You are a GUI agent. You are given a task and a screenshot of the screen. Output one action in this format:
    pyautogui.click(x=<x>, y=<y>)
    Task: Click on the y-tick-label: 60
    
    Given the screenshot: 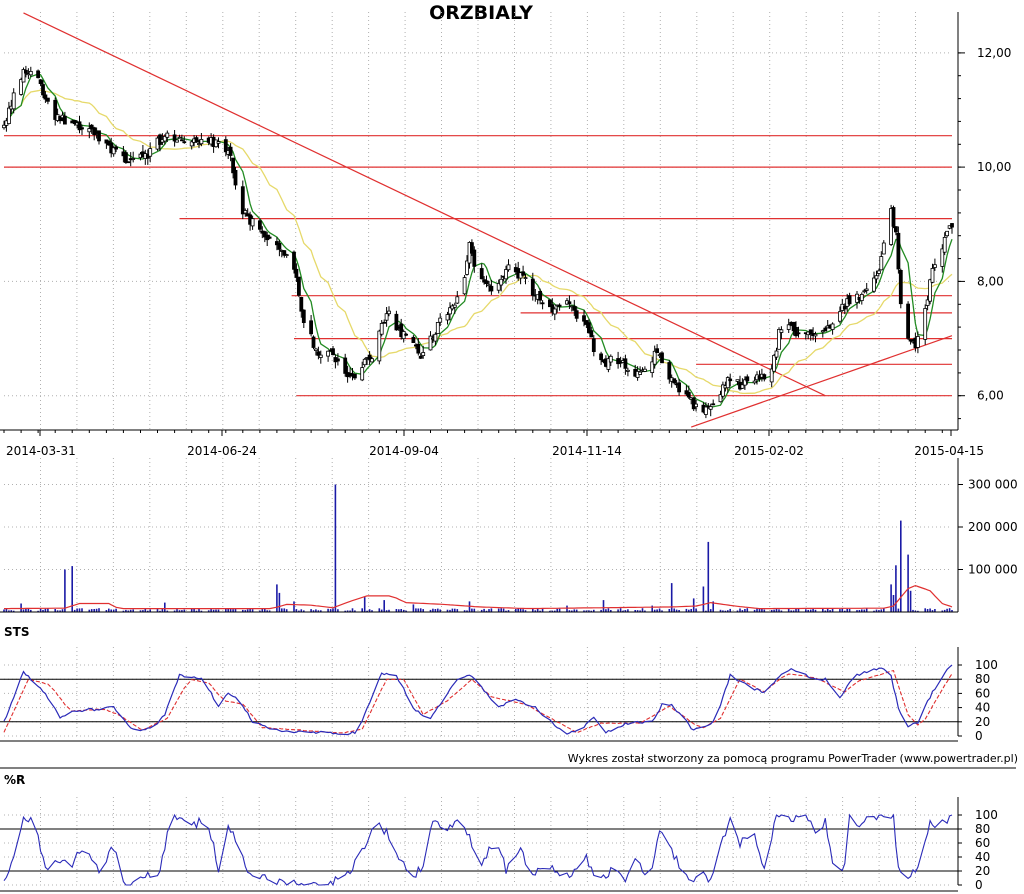 What is the action you would take?
    pyautogui.click(x=982, y=693)
    